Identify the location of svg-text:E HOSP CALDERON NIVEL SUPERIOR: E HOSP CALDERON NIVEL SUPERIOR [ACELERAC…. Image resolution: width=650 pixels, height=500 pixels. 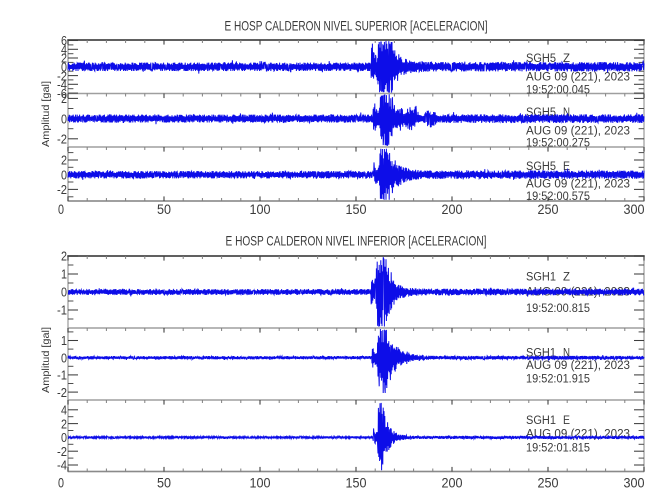
(356, 26).